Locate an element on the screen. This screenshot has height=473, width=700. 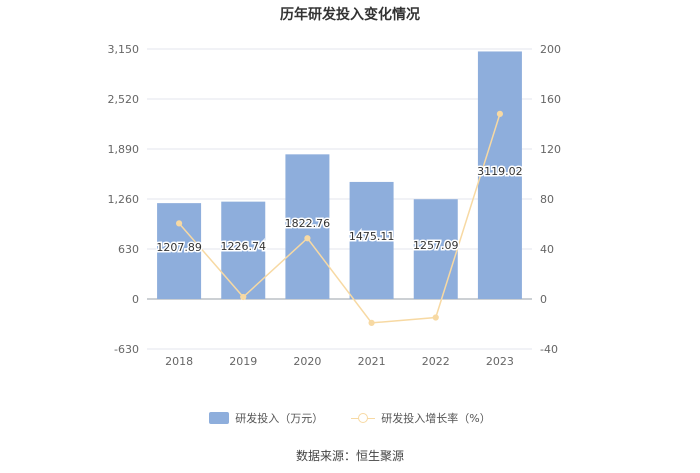
right-tick-label: 0 is located at coordinates (543, 299).